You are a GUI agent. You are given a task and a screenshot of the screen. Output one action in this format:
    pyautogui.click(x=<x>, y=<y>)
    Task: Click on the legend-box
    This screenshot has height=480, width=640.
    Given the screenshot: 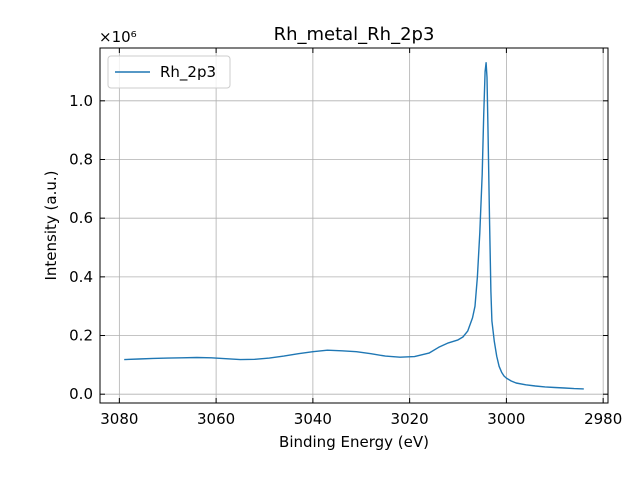 What is the action you would take?
    pyautogui.click(x=169, y=72)
    